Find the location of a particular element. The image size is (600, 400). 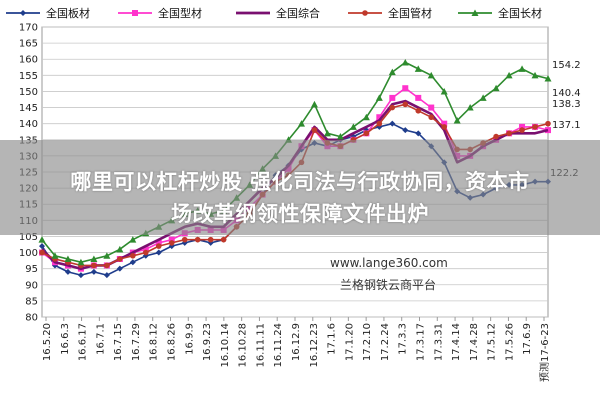

x-tick-label: 16.7.15 is located at coordinates (118, 342).